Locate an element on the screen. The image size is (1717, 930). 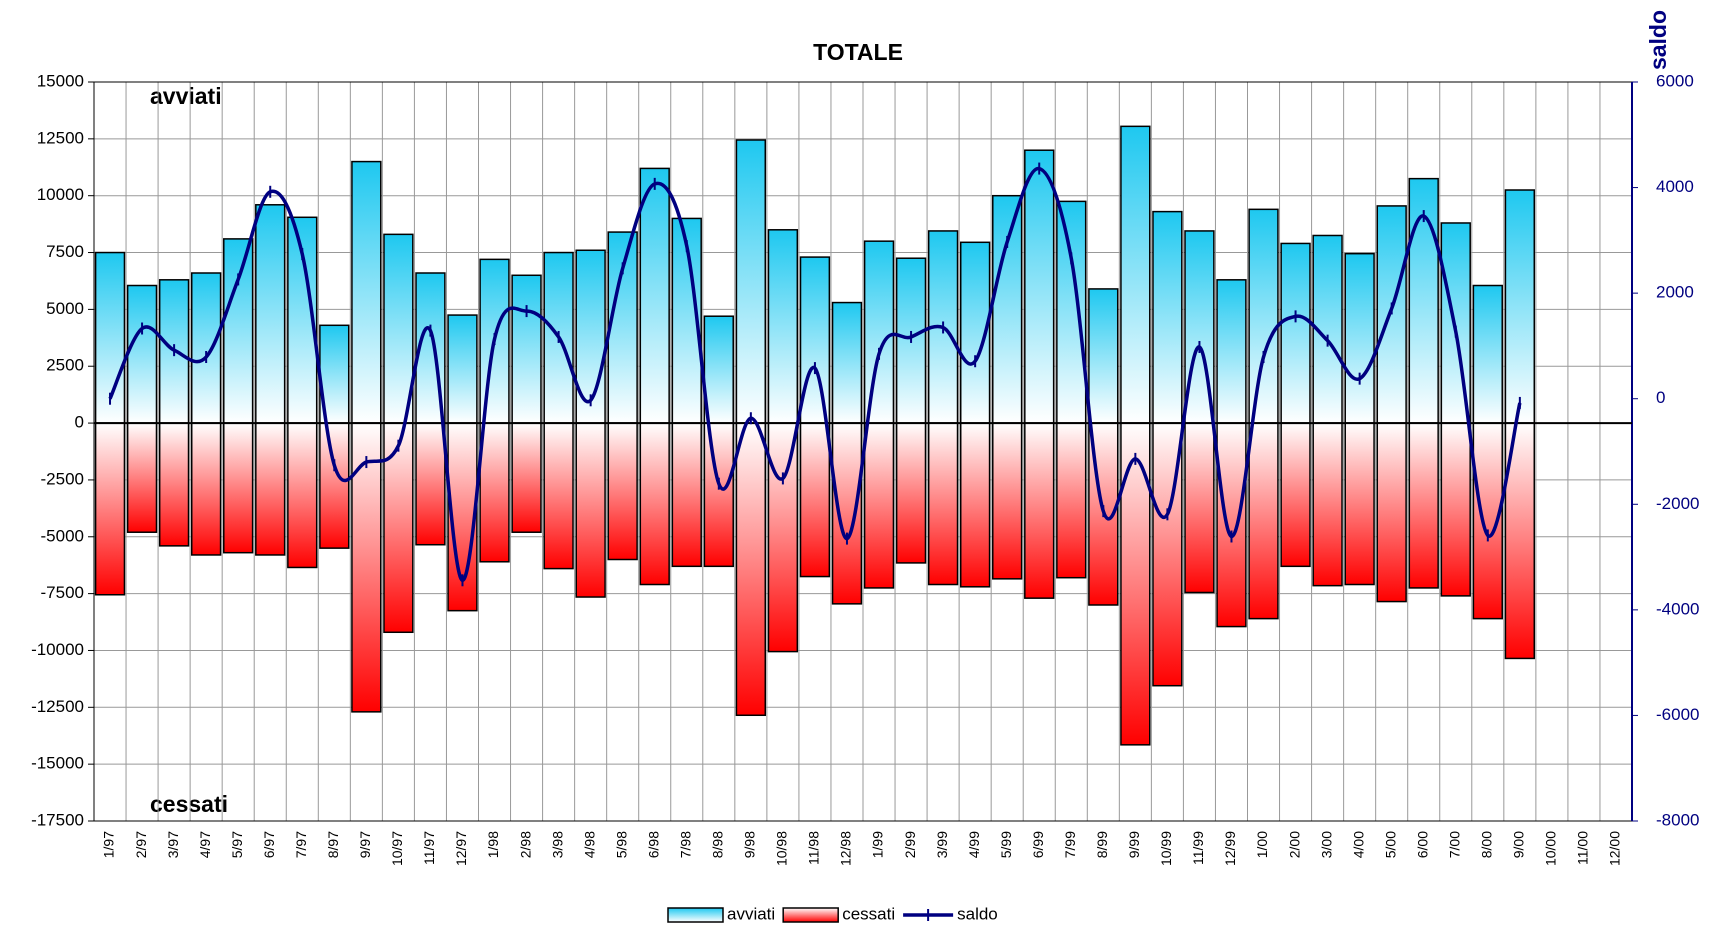
x-tick-label: 4/98 is located at coordinates (589, 844).